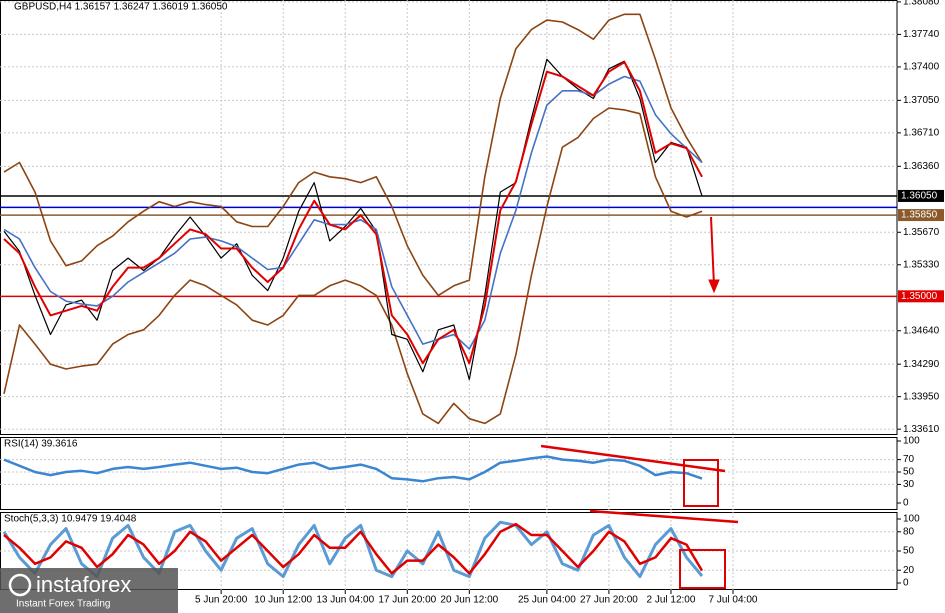  Describe the element at coordinates (407, 600) in the screenshot. I see `x-tick-label: 17 Jun 20:00` at that location.